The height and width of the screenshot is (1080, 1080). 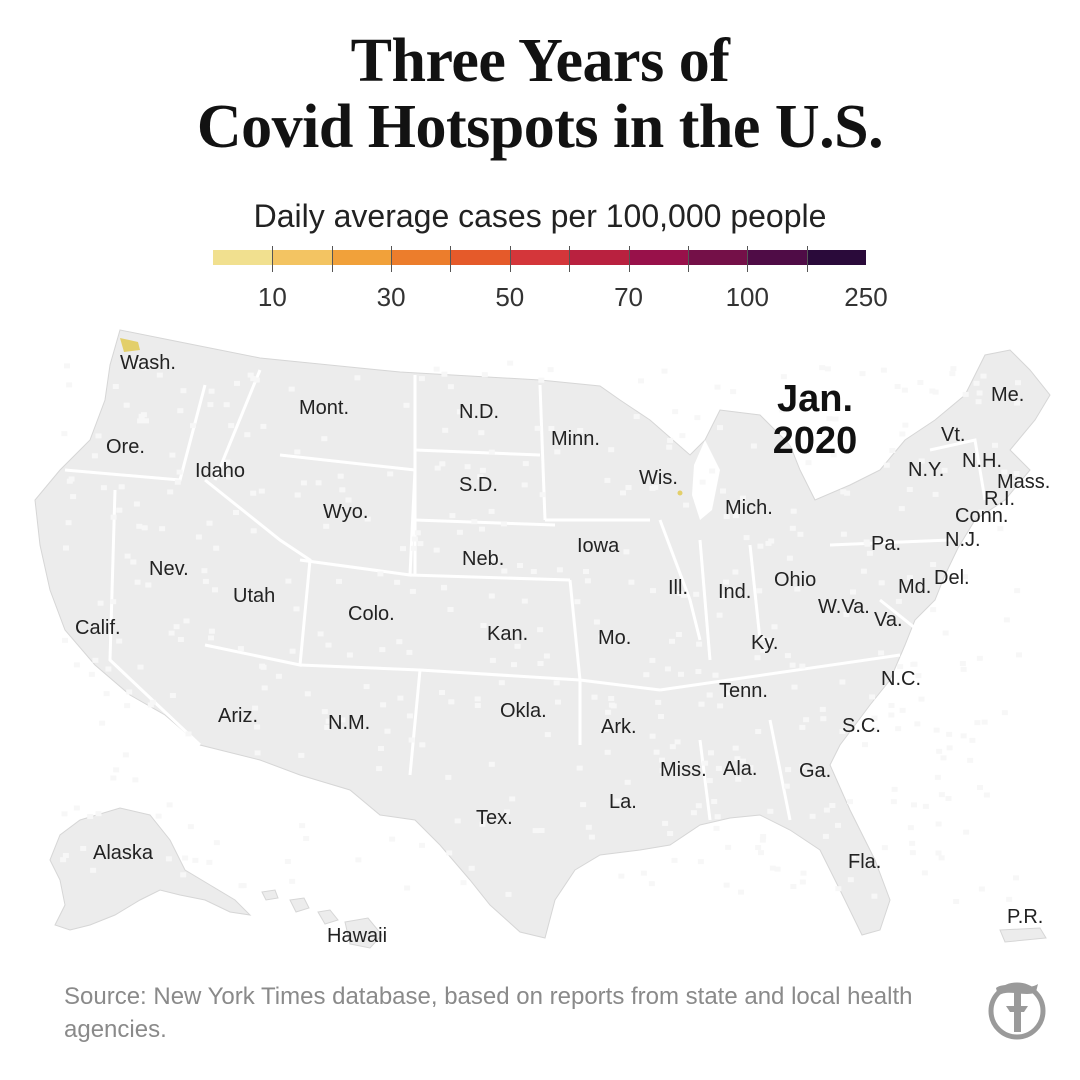 I want to click on state-label: S.C., so click(x=861, y=726).